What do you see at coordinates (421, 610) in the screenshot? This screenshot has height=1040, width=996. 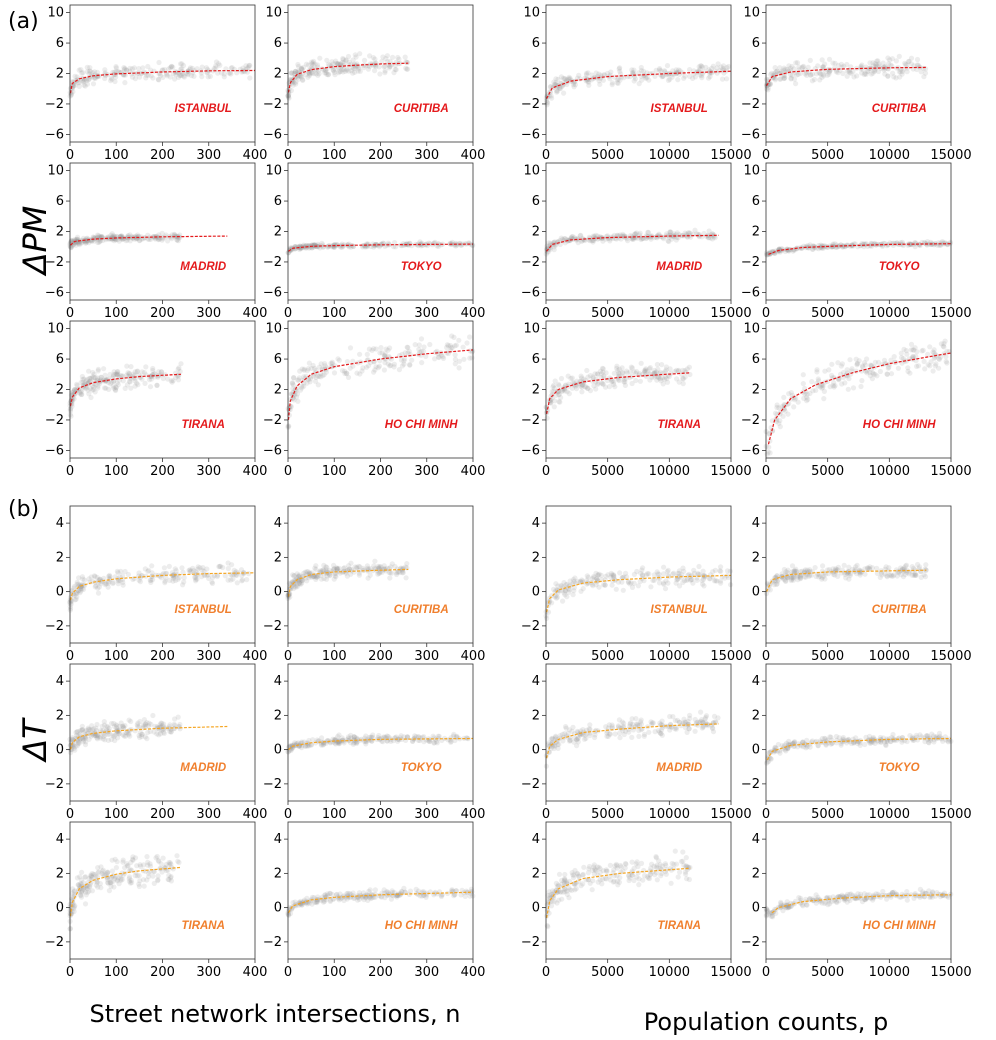 I see `city-label: CURITIBA` at bounding box center [421, 610].